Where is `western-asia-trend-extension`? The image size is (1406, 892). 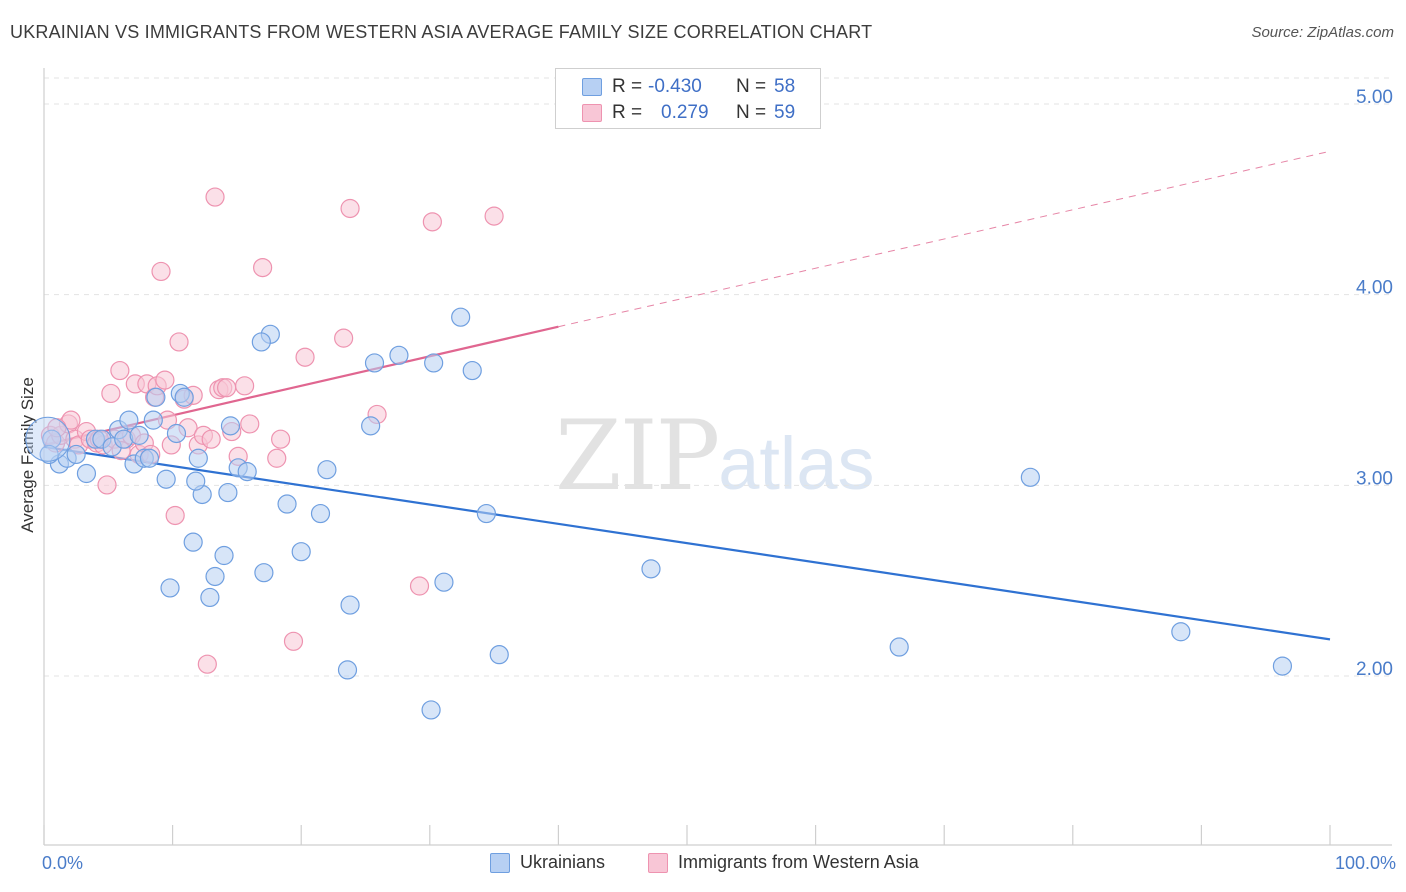
western-asia-trend-extension is located at coordinates (944, 239).